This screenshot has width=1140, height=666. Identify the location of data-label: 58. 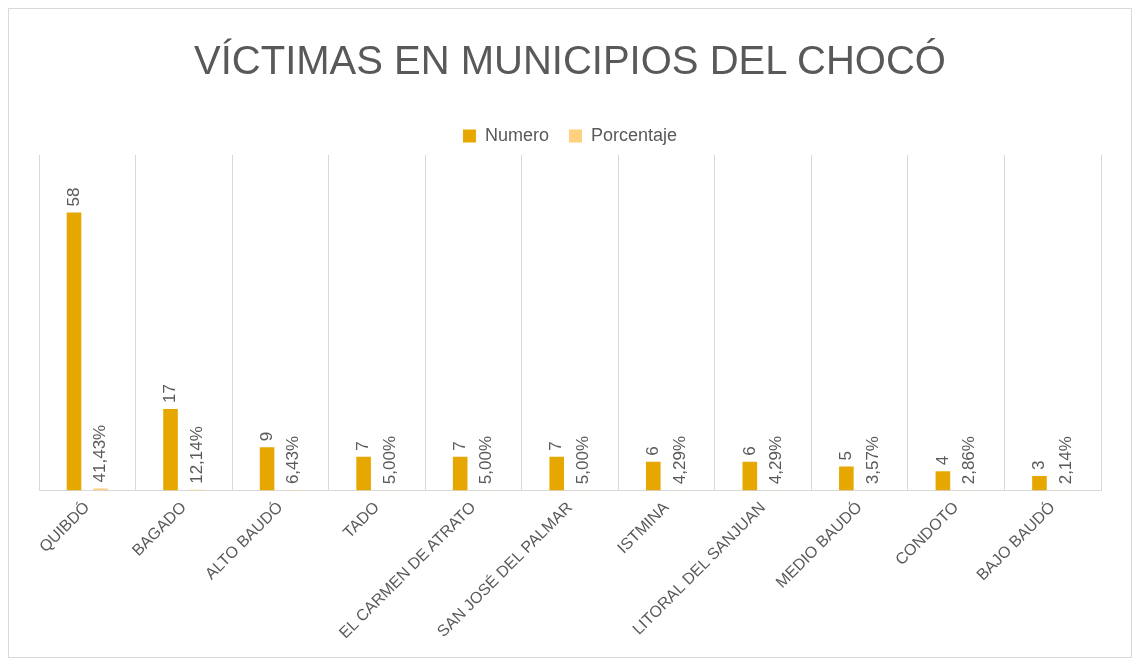
(73, 197).